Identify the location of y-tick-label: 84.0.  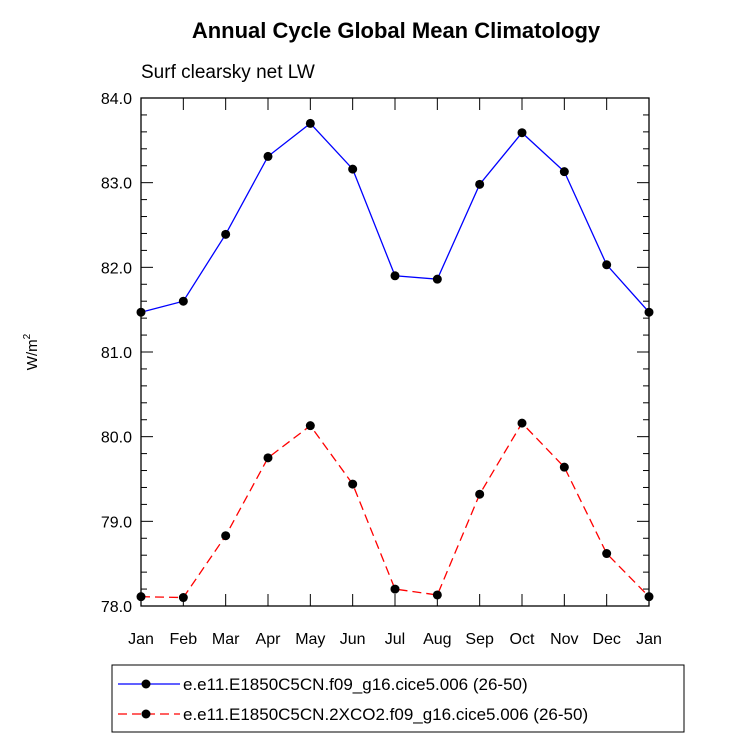
(116, 99).